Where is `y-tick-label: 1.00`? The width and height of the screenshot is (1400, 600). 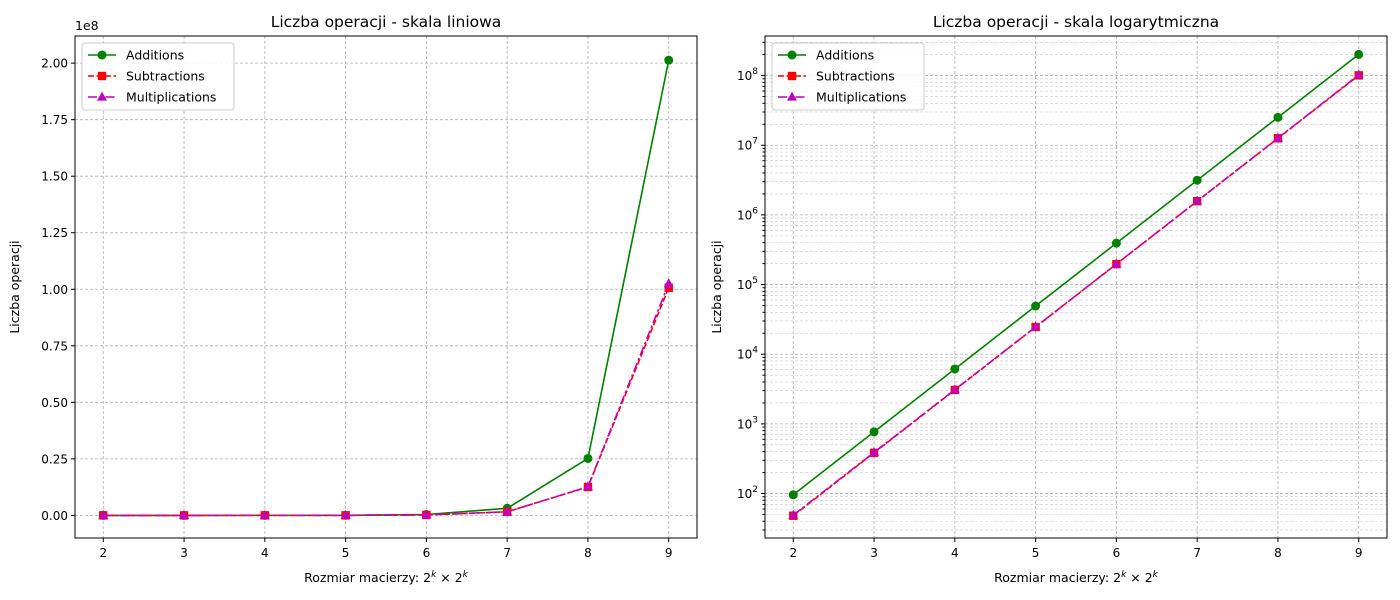 y-tick-label: 1.00 is located at coordinates (54, 290).